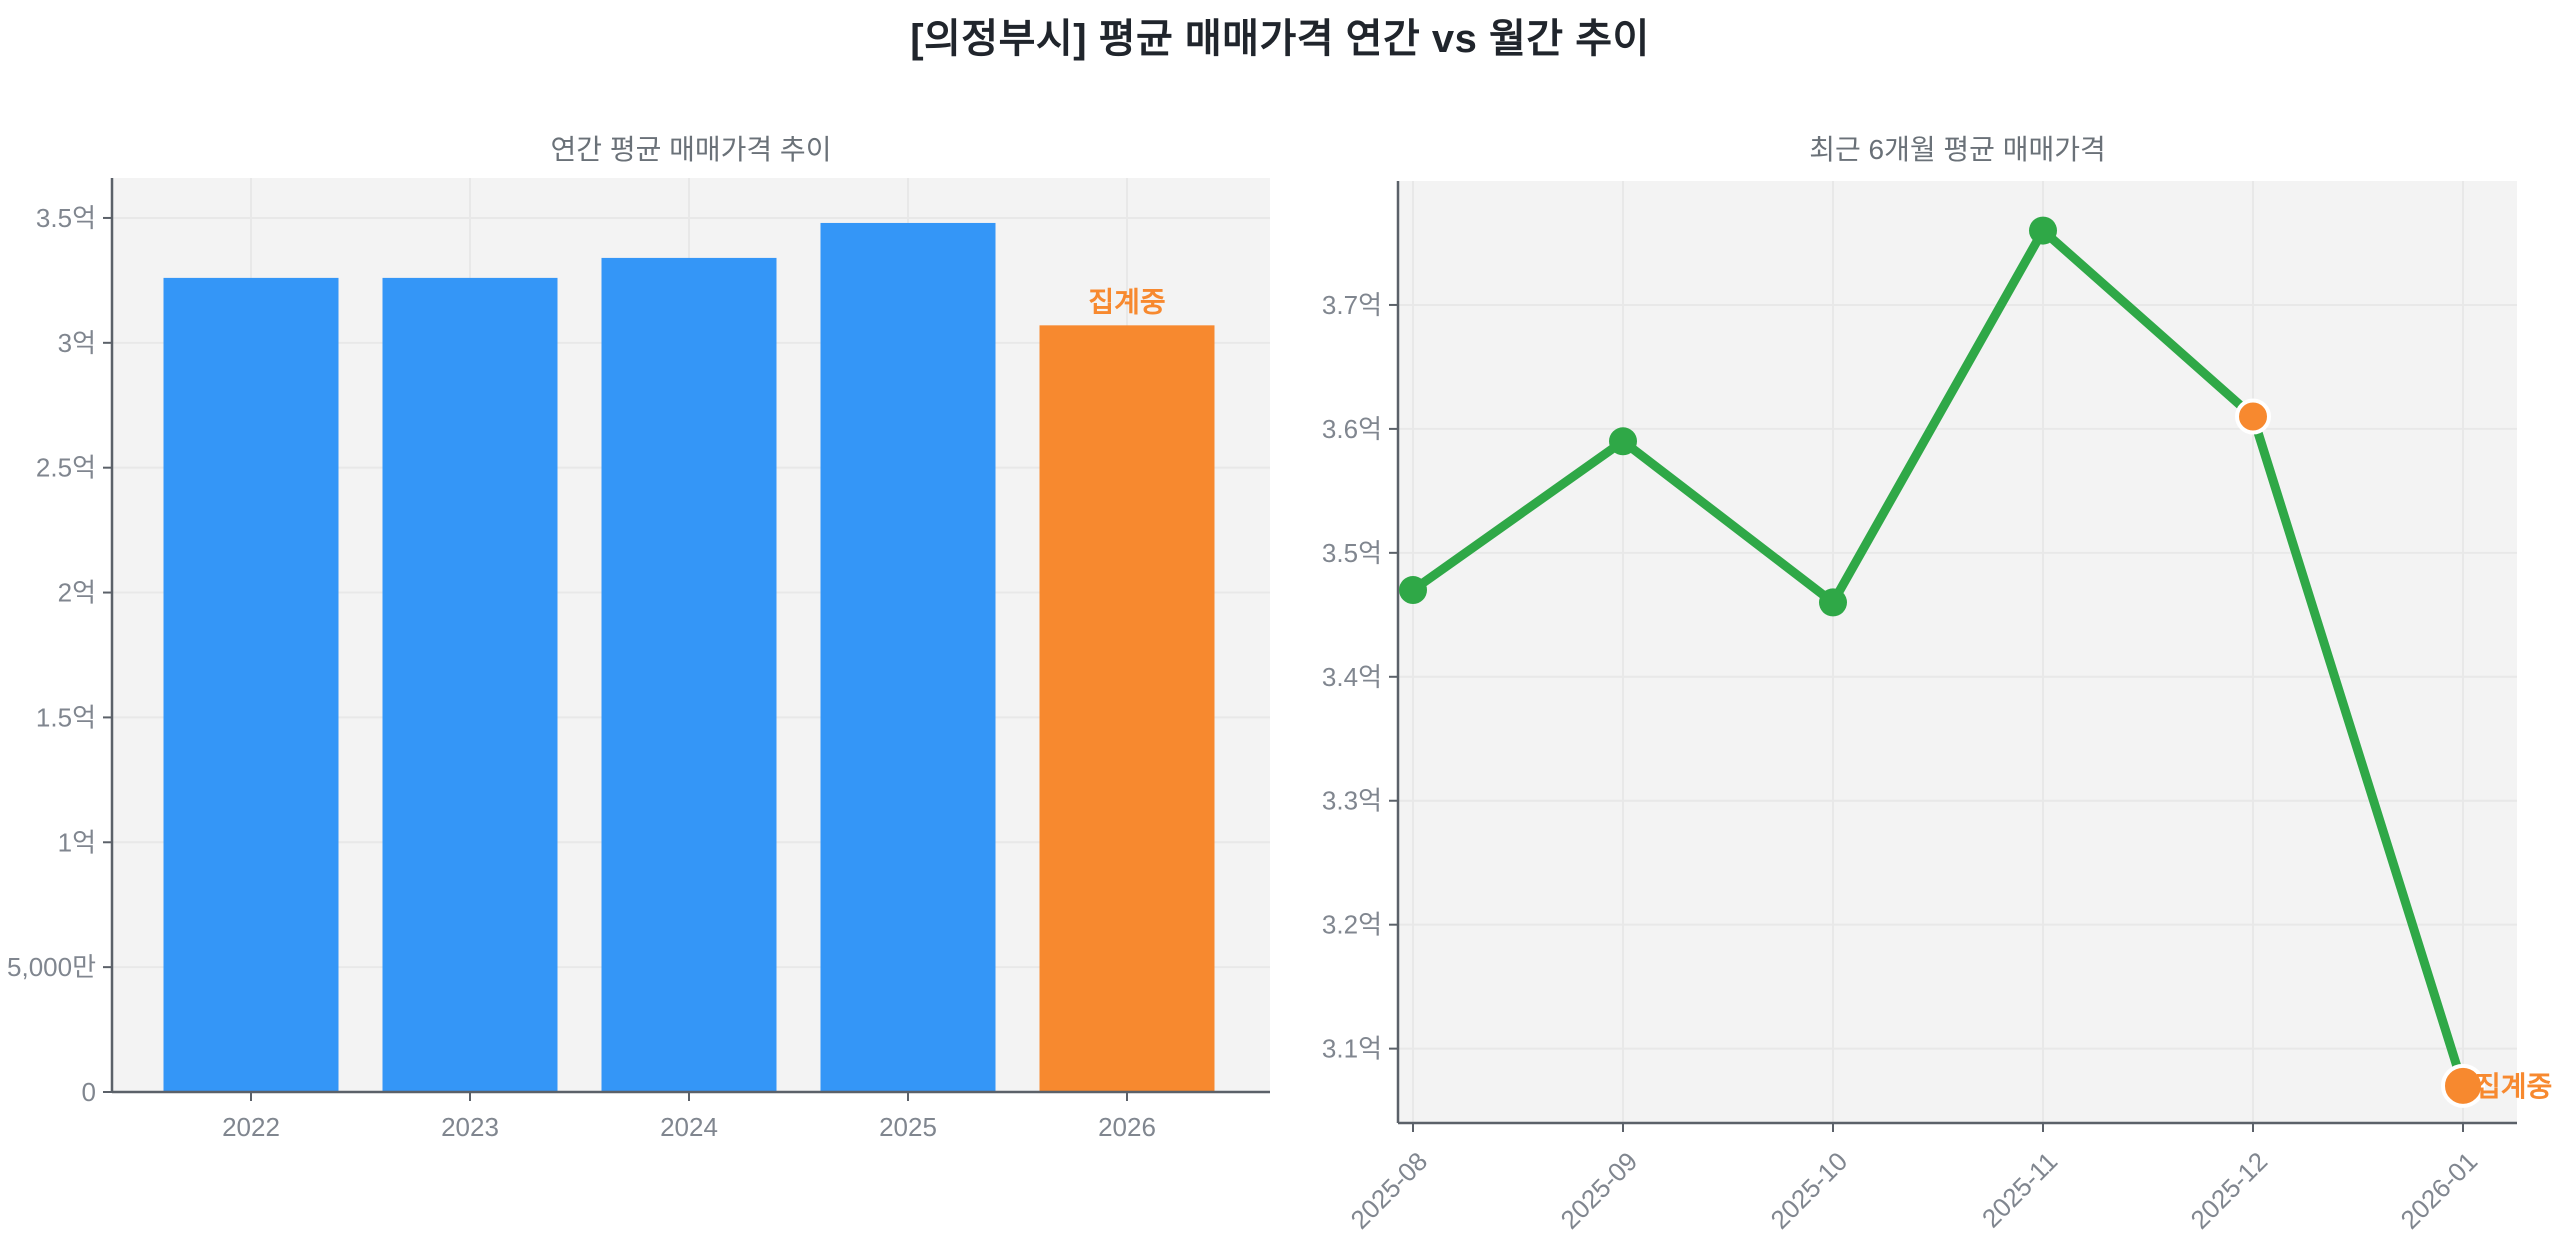 This screenshot has height=1234, width=2560. Describe the element at coordinates (908, 1127) in the screenshot. I see `x-tick-label: 2025` at that location.